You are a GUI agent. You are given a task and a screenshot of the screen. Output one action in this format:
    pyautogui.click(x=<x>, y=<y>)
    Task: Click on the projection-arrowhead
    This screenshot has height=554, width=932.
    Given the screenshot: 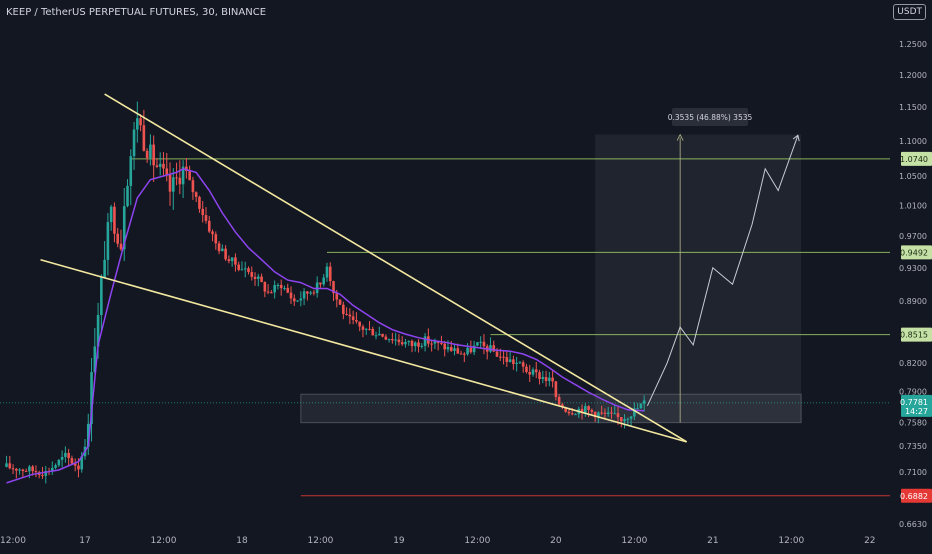 What is the action you would take?
    pyautogui.click(x=796, y=138)
    